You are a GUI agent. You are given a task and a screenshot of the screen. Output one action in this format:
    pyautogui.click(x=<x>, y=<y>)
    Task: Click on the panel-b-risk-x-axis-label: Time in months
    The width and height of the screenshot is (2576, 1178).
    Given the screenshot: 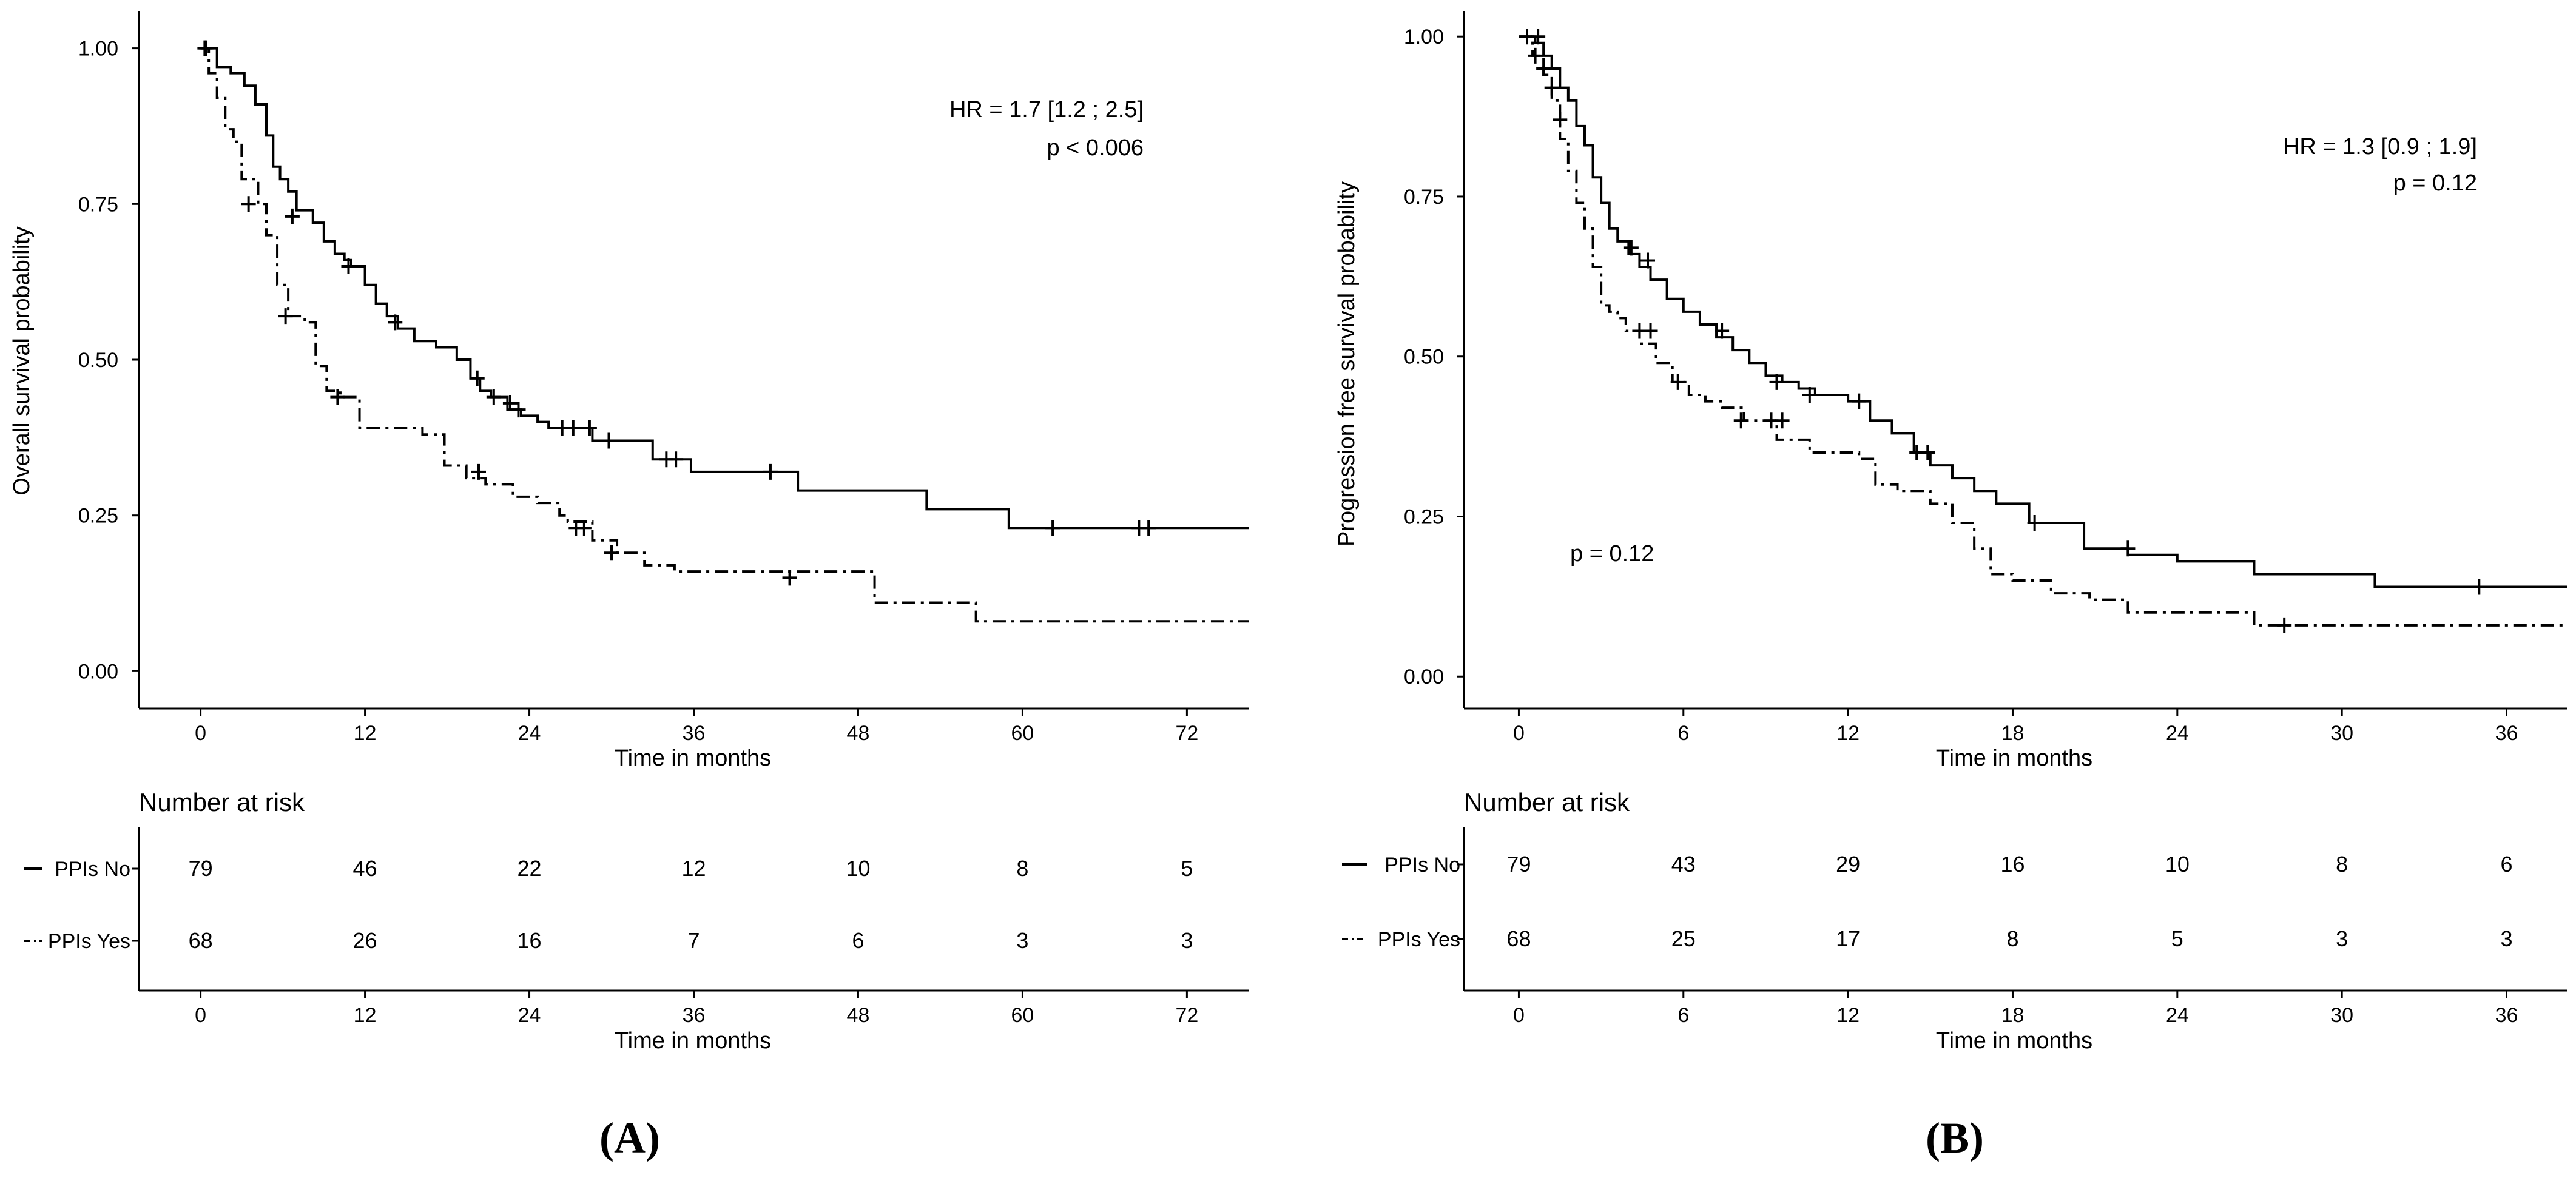 What is the action you would take?
    pyautogui.click(x=2014, y=1041)
    